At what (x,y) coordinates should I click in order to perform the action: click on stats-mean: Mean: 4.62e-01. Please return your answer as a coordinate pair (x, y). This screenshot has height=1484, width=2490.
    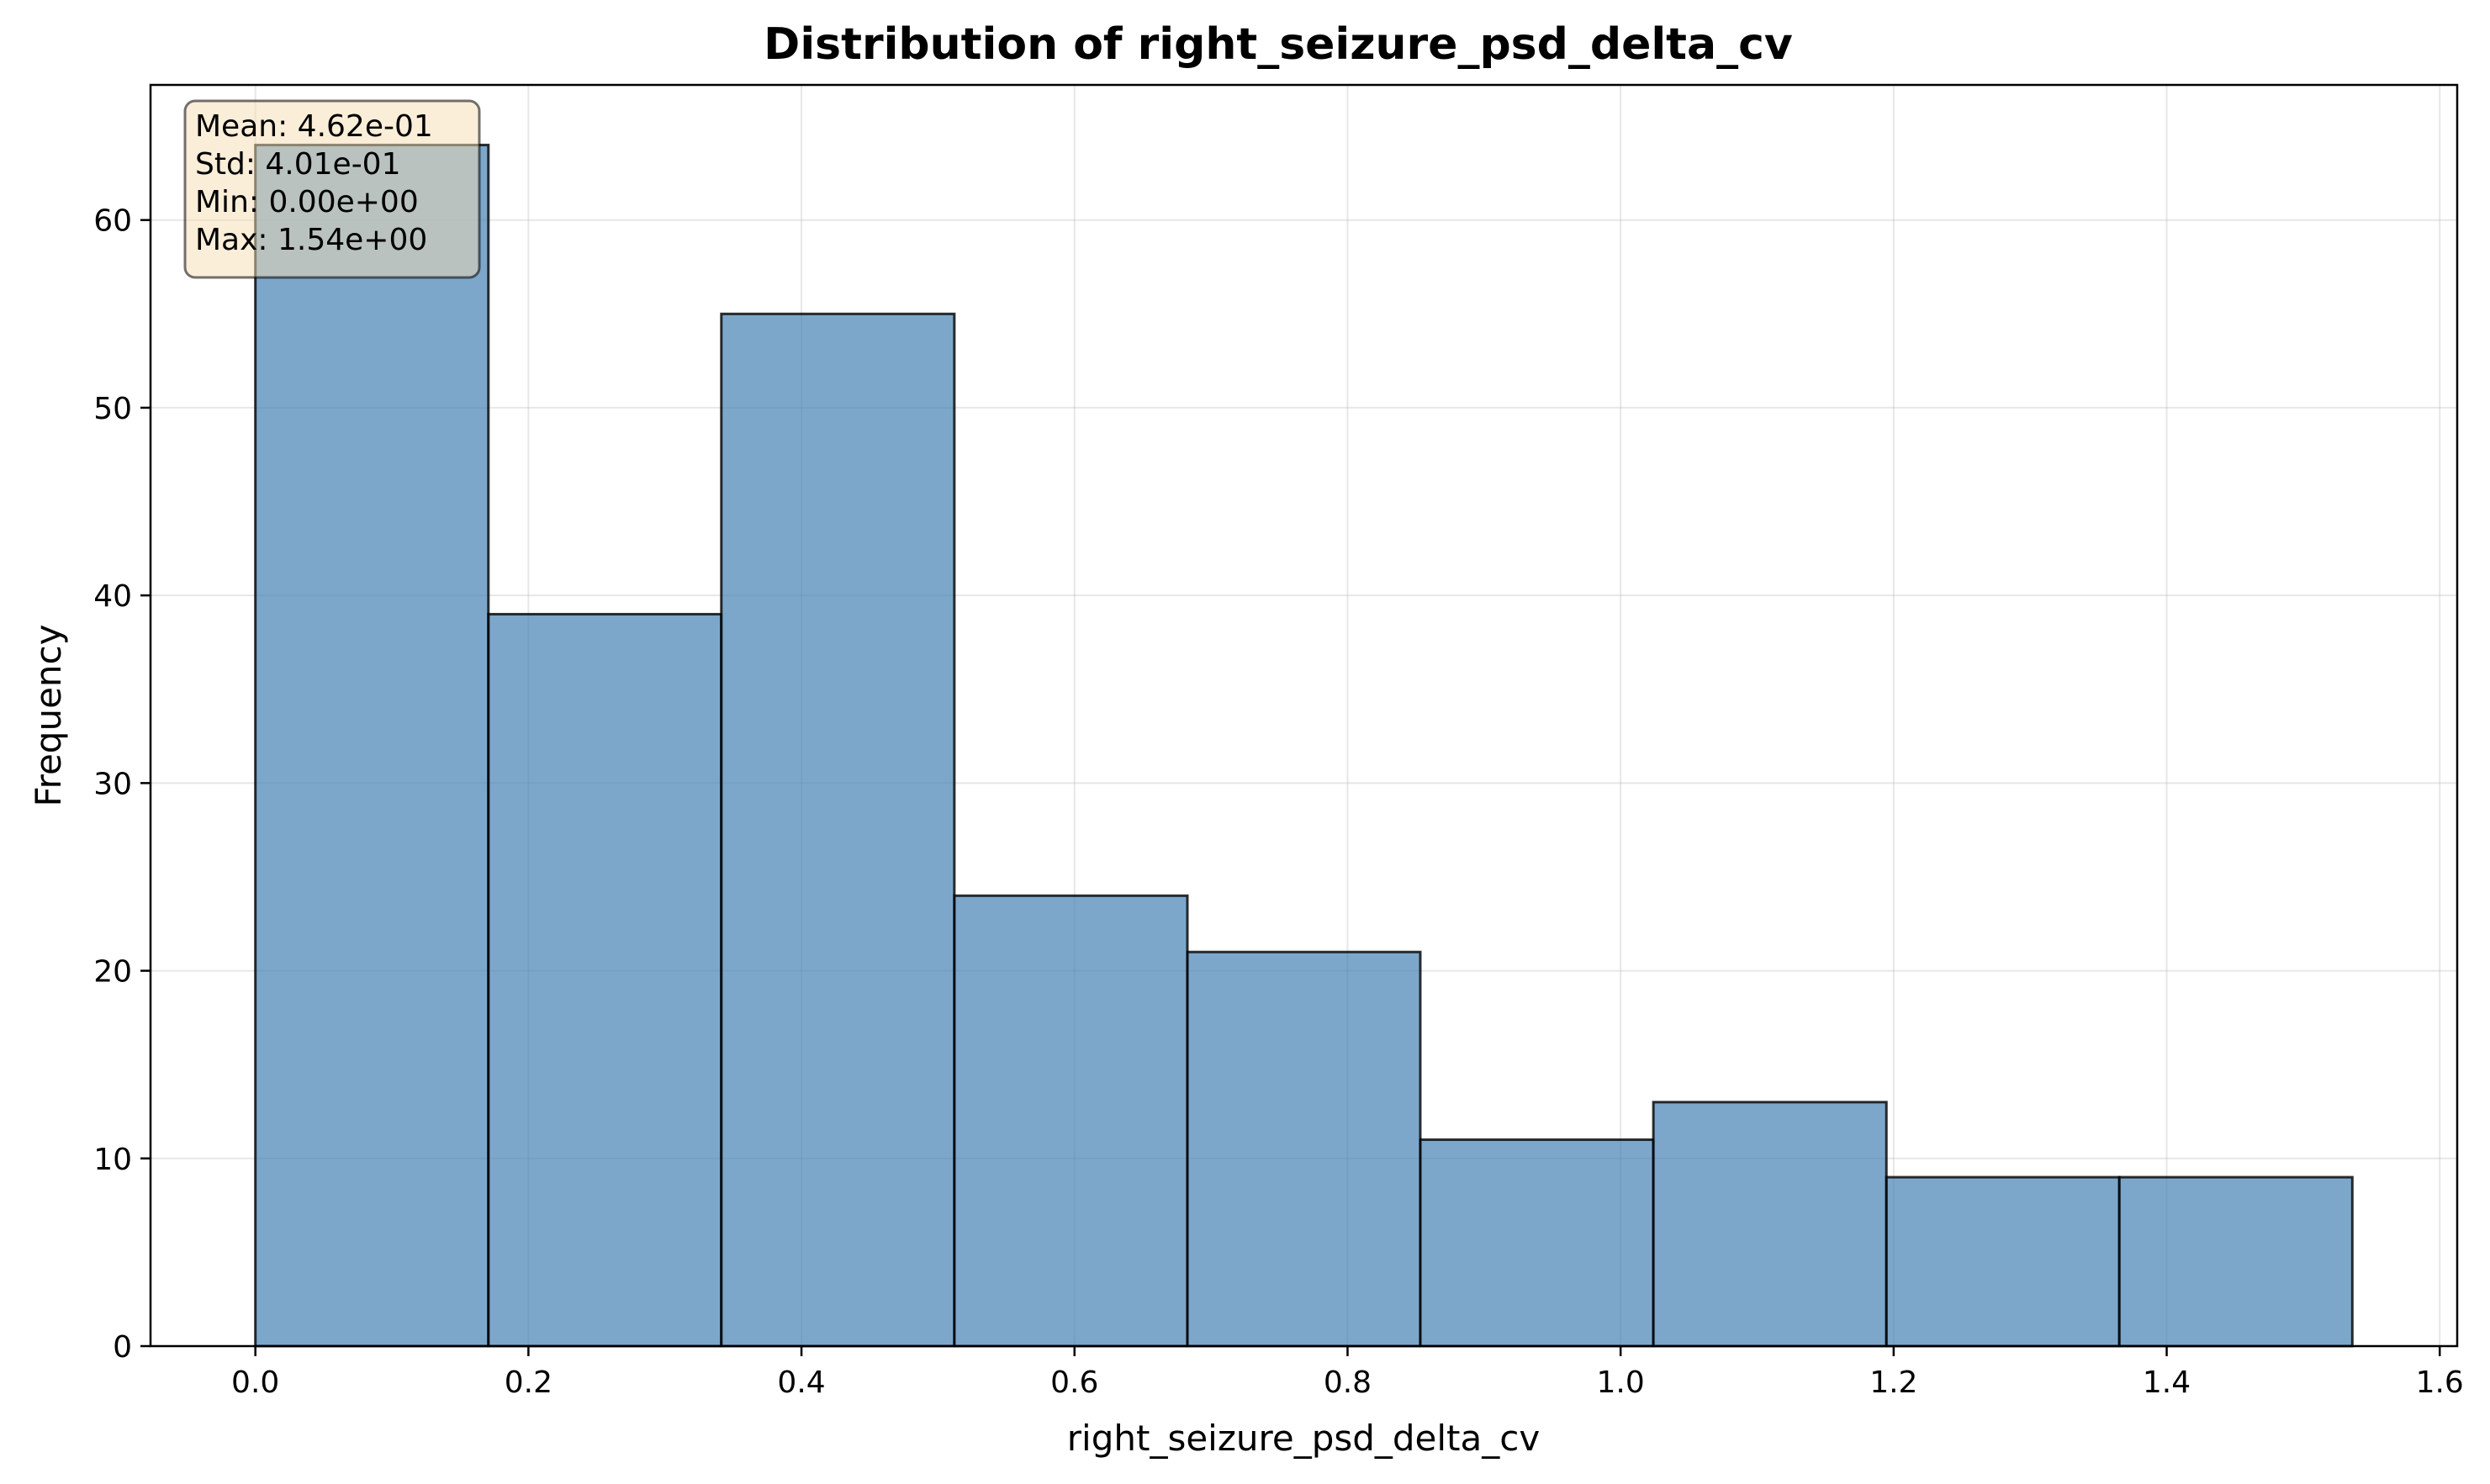
    Looking at the image, I should click on (314, 126).